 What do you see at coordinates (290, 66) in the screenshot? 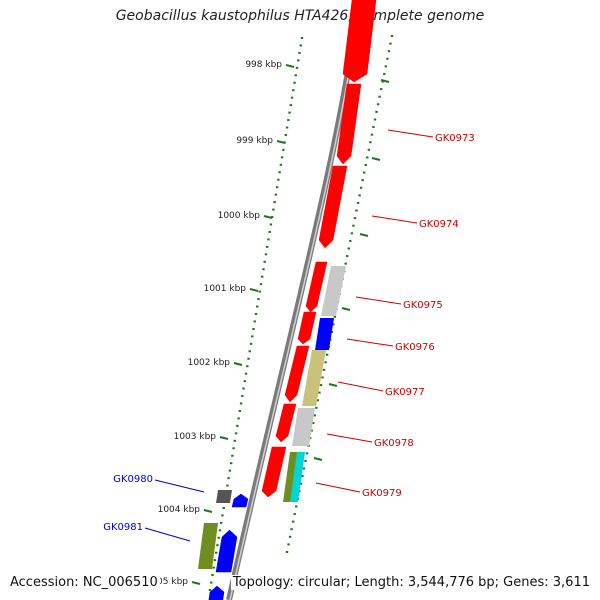
I see `major-tick` at bounding box center [290, 66].